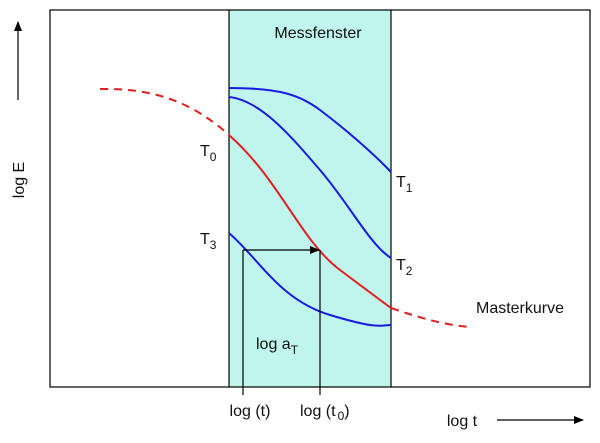  I want to click on x-axis-label: log t, so click(462, 421).